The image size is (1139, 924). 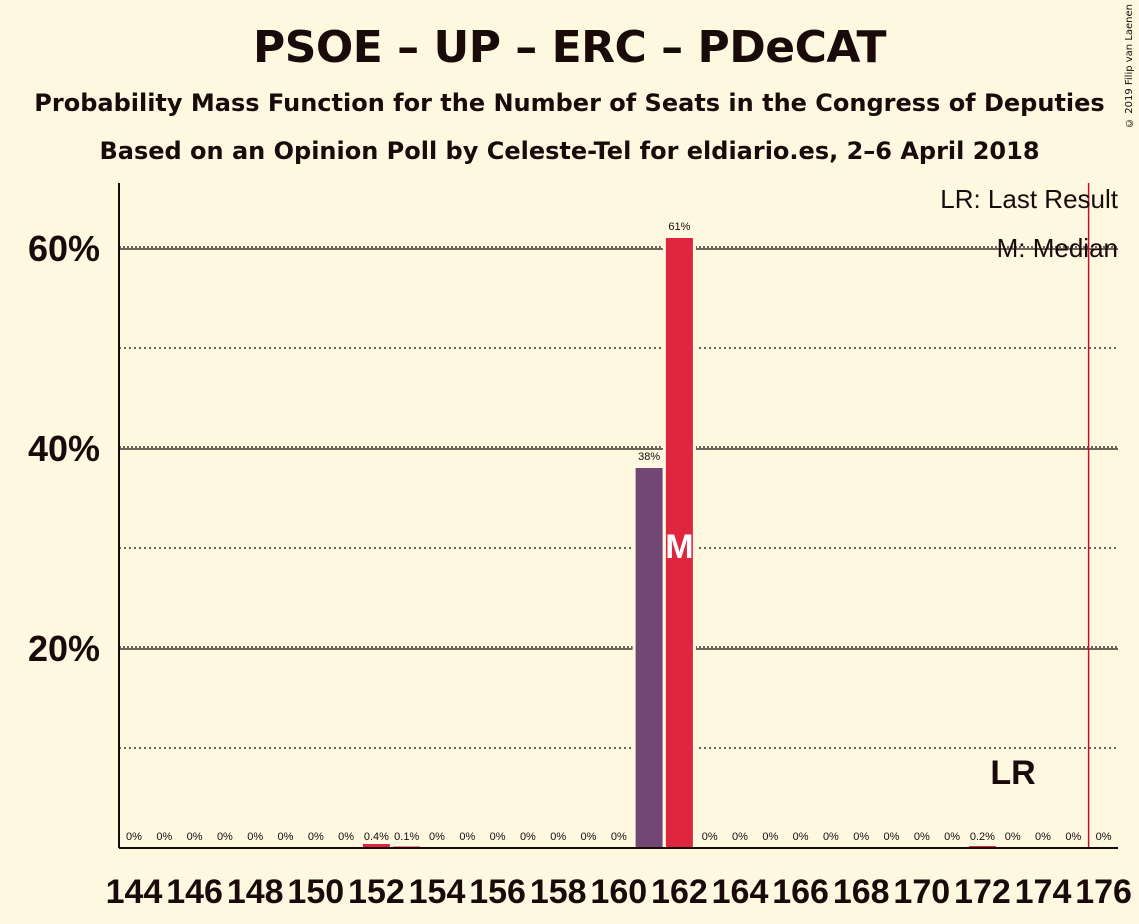 What do you see at coordinates (679, 892) in the screenshot?
I see `x-tick-label: 162` at bounding box center [679, 892].